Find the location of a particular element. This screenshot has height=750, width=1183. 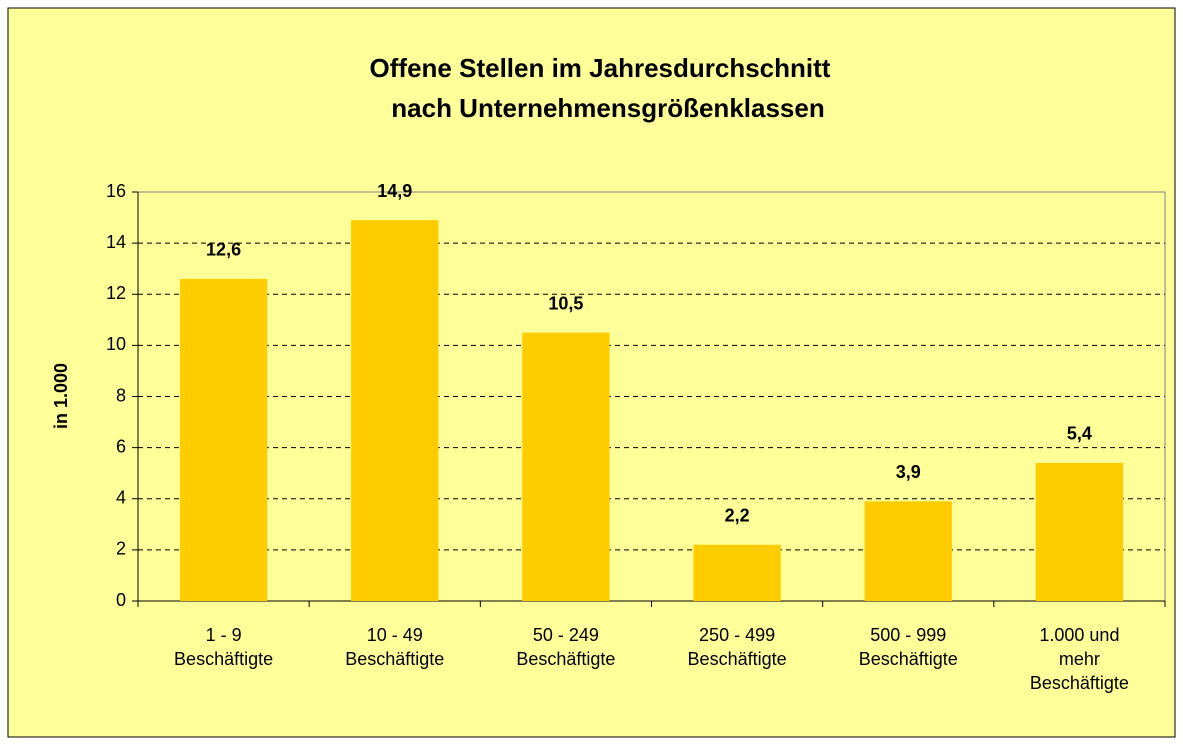

y-tick-label: 0 is located at coordinates (121, 600).